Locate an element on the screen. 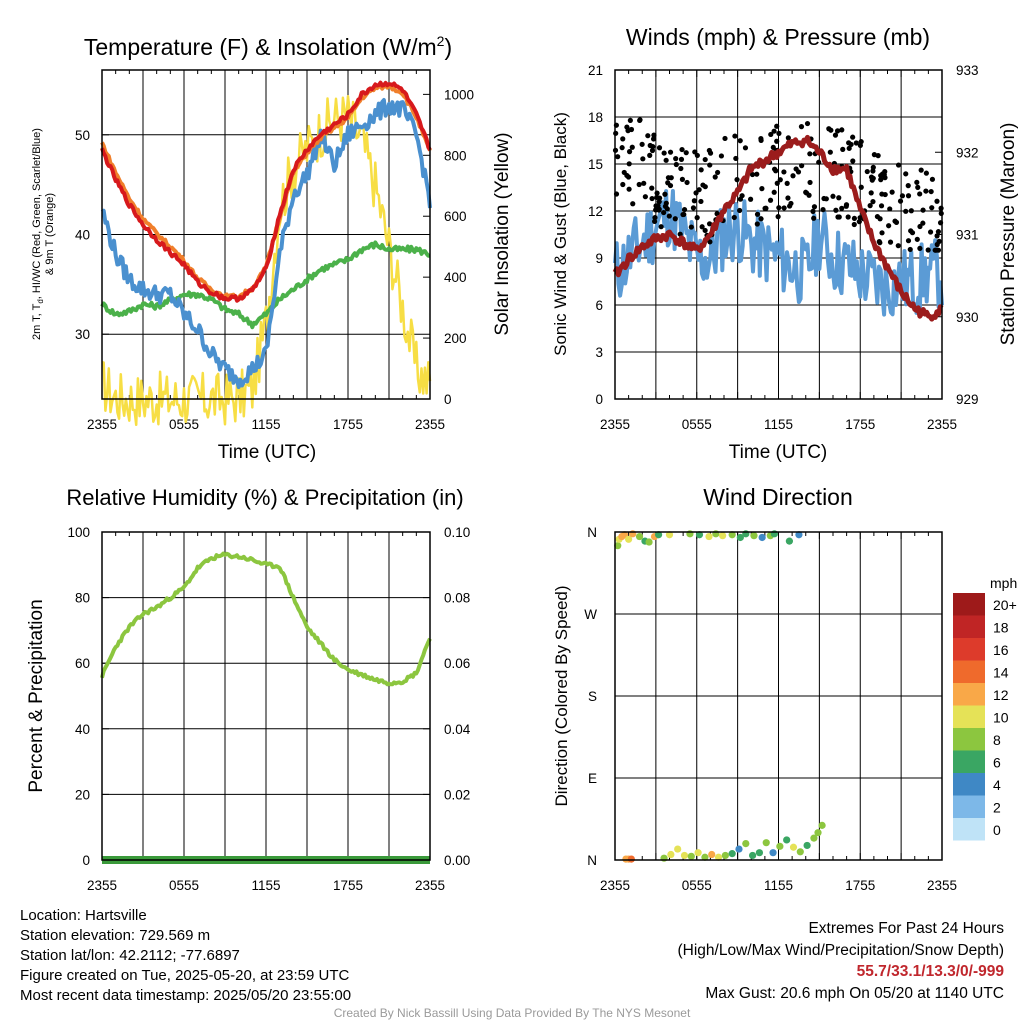  y-tick-label: 50 is located at coordinates (82, 135).